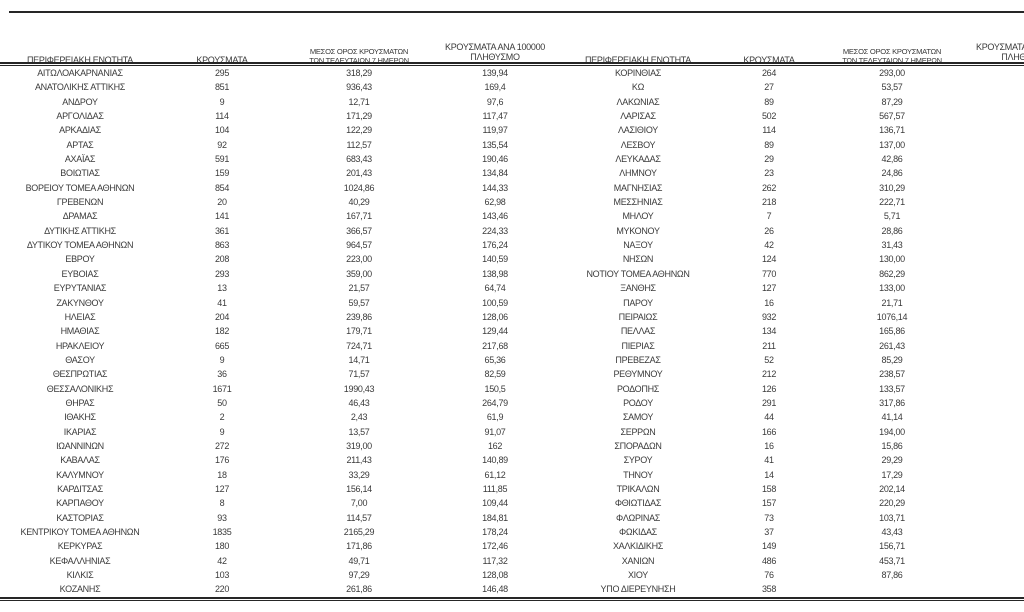 The height and width of the screenshot is (612, 1024). I want to click on per100k-cell: 117,32, so click(495, 560).